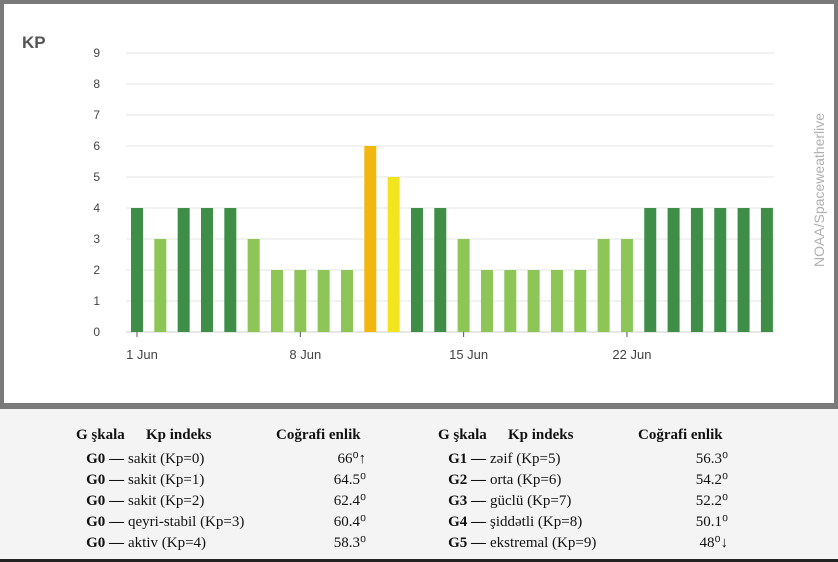  What do you see at coordinates (467, 522) in the screenshot?
I see `g-scale-cell: G4 —` at bounding box center [467, 522].